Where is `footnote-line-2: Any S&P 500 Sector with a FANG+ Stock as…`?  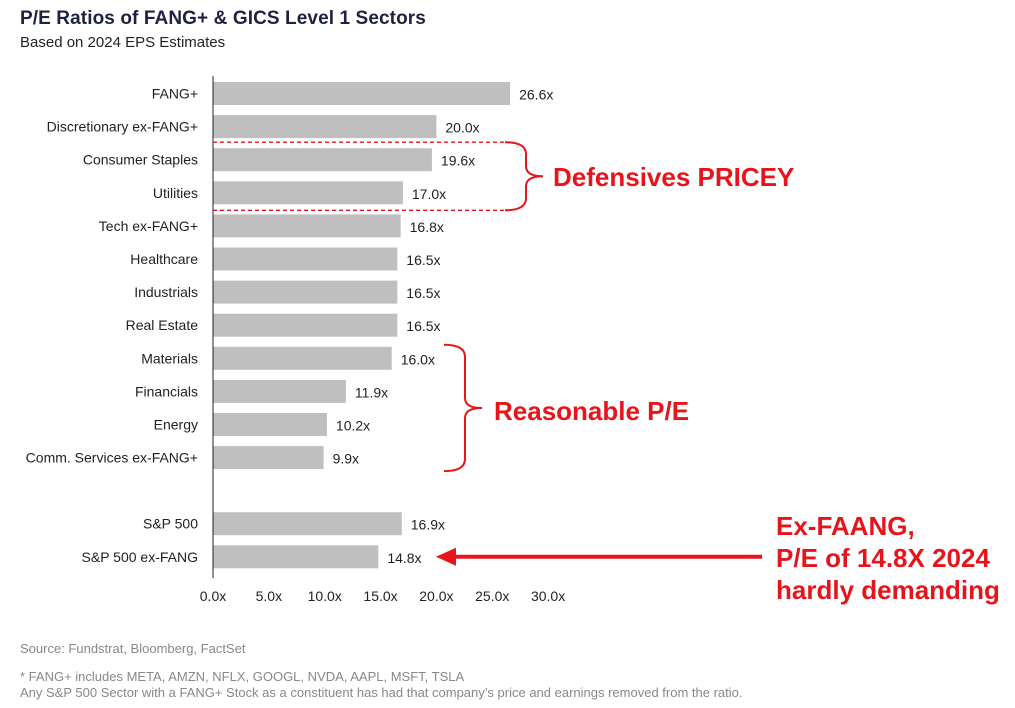
footnote-line-2: Any S&P 500 Sector with a FANG+ Stock as… is located at coordinates (381, 692).